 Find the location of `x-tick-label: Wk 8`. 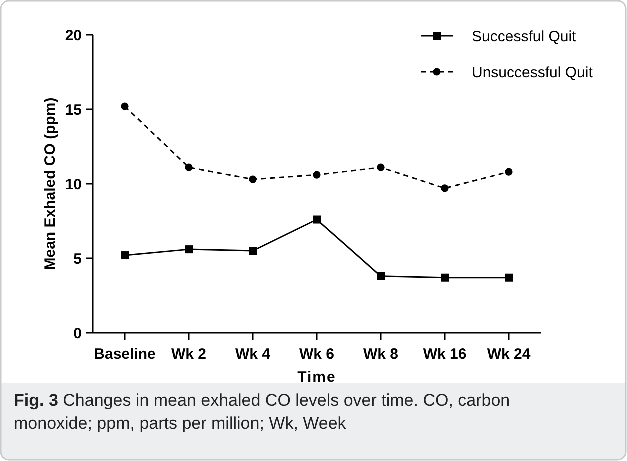

x-tick-label: Wk 8 is located at coordinates (381, 354).